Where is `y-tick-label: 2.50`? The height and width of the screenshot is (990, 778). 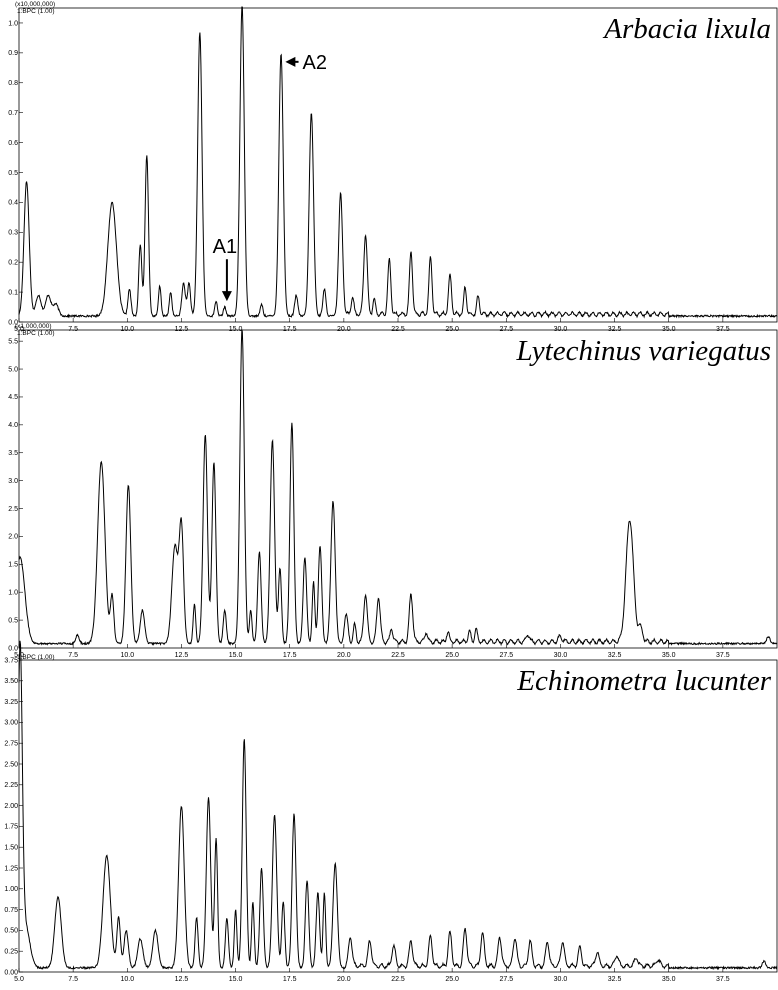 y-tick-label: 2.50 is located at coordinates (11, 764).